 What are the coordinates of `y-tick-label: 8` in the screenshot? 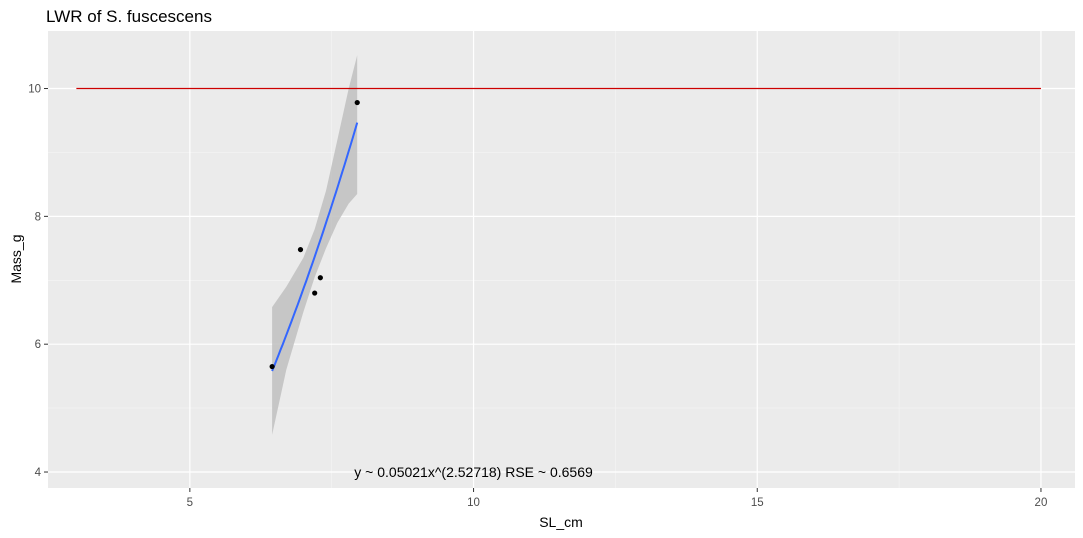 It's located at (38, 217).